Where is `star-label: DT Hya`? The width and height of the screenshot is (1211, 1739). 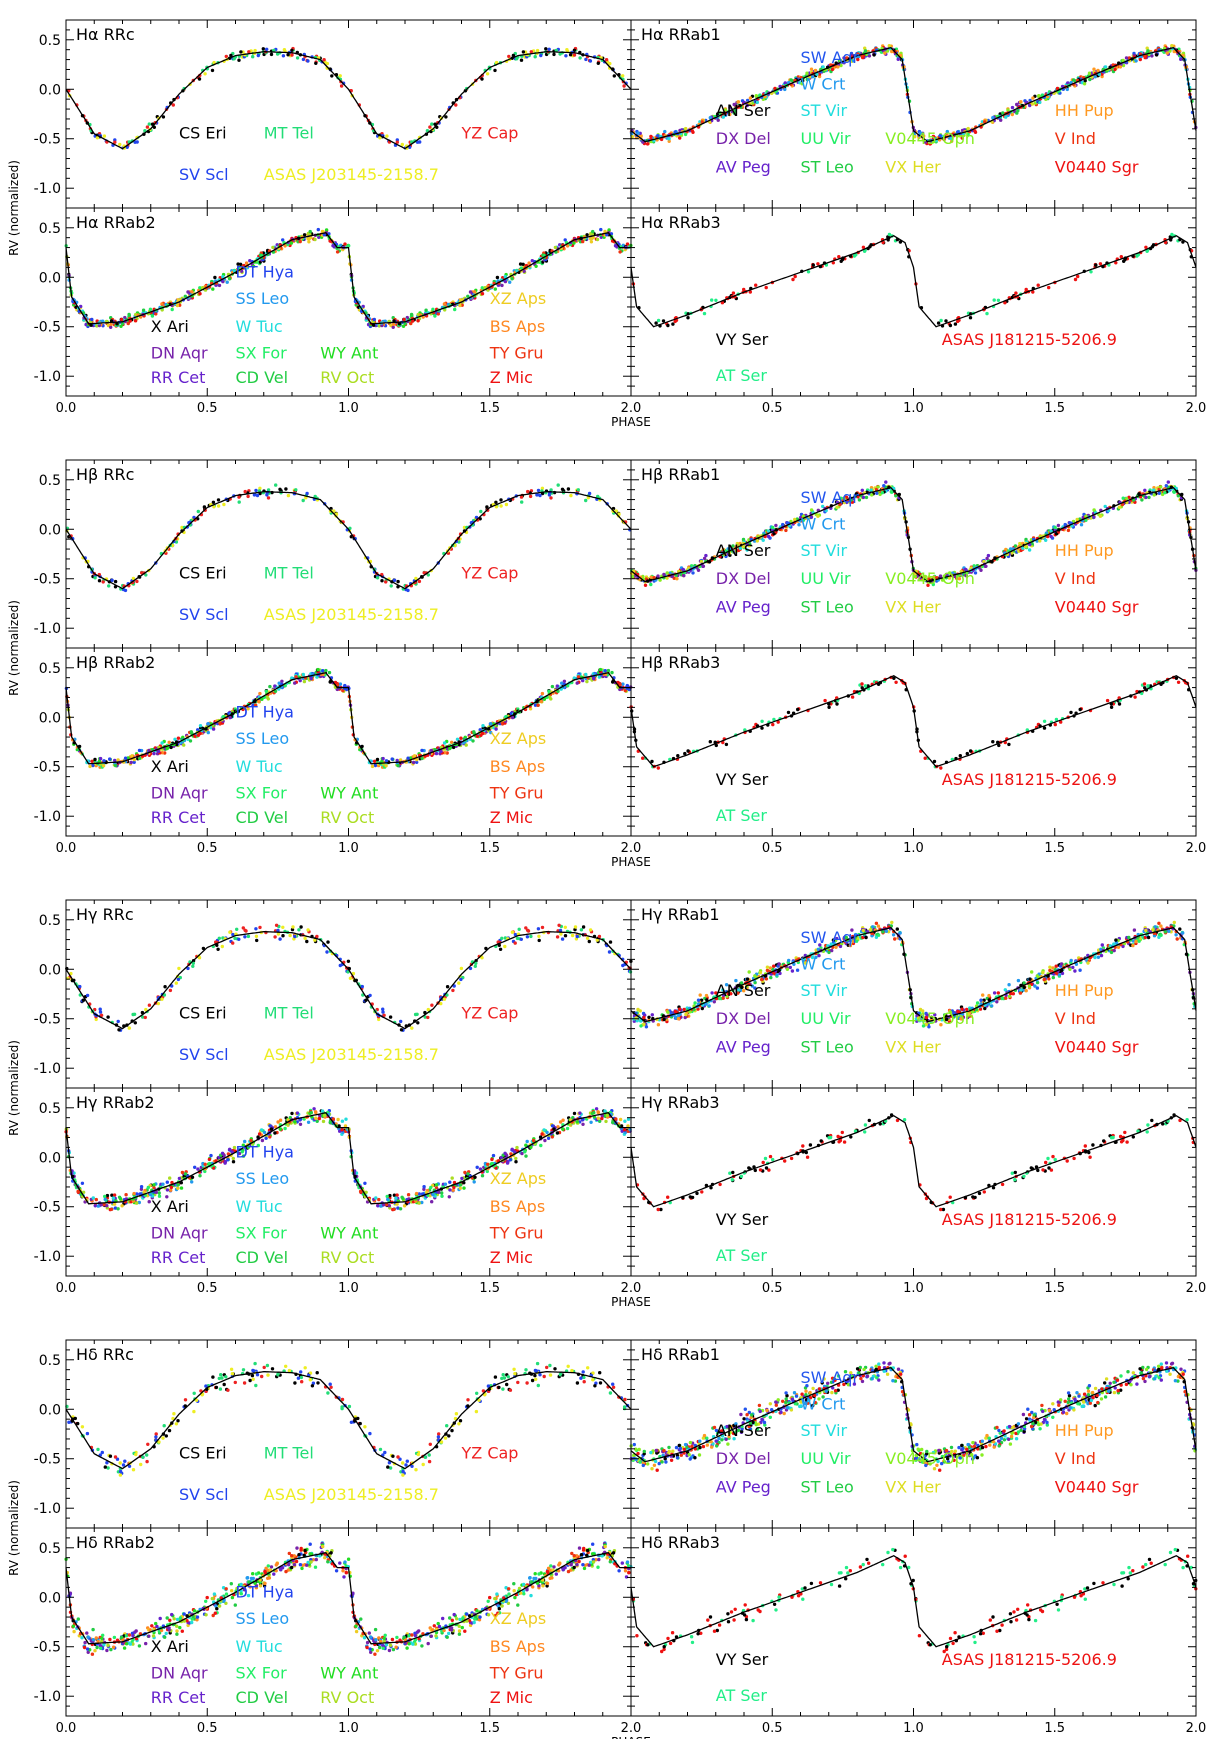 star-label: DT Hya is located at coordinates (265, 712).